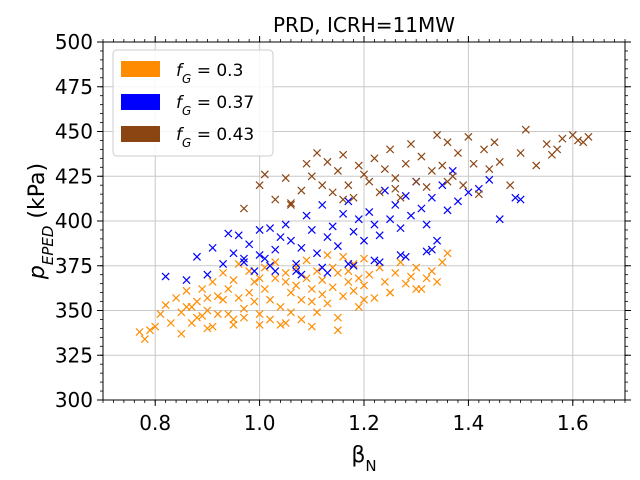  I want to click on legend-label-0: fG = 0.3, so click(209, 73).